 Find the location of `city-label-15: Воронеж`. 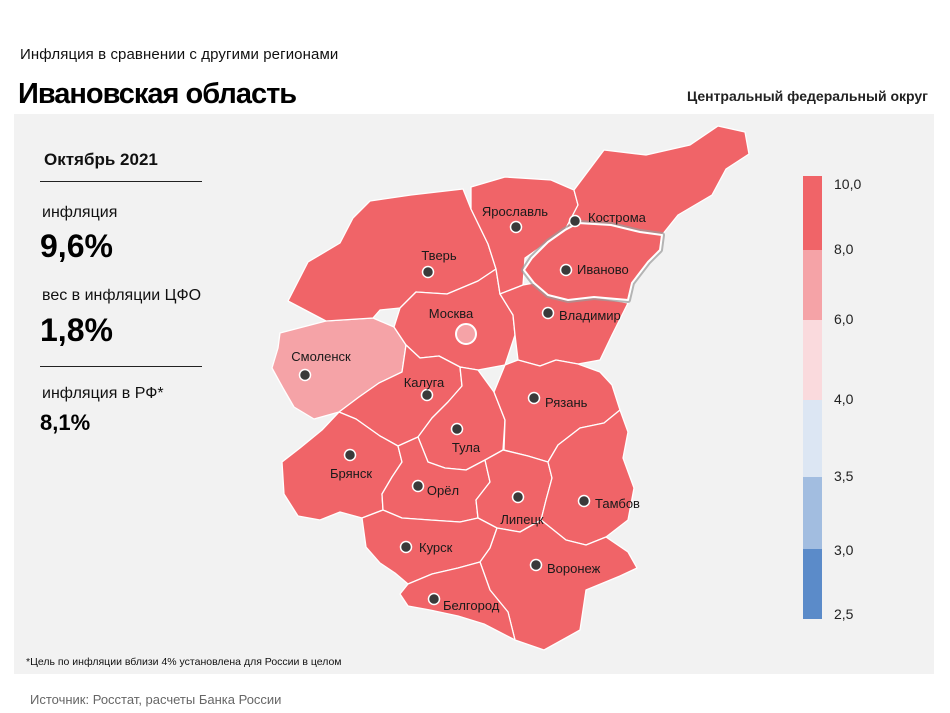

city-label-15: Воронеж is located at coordinates (574, 568).